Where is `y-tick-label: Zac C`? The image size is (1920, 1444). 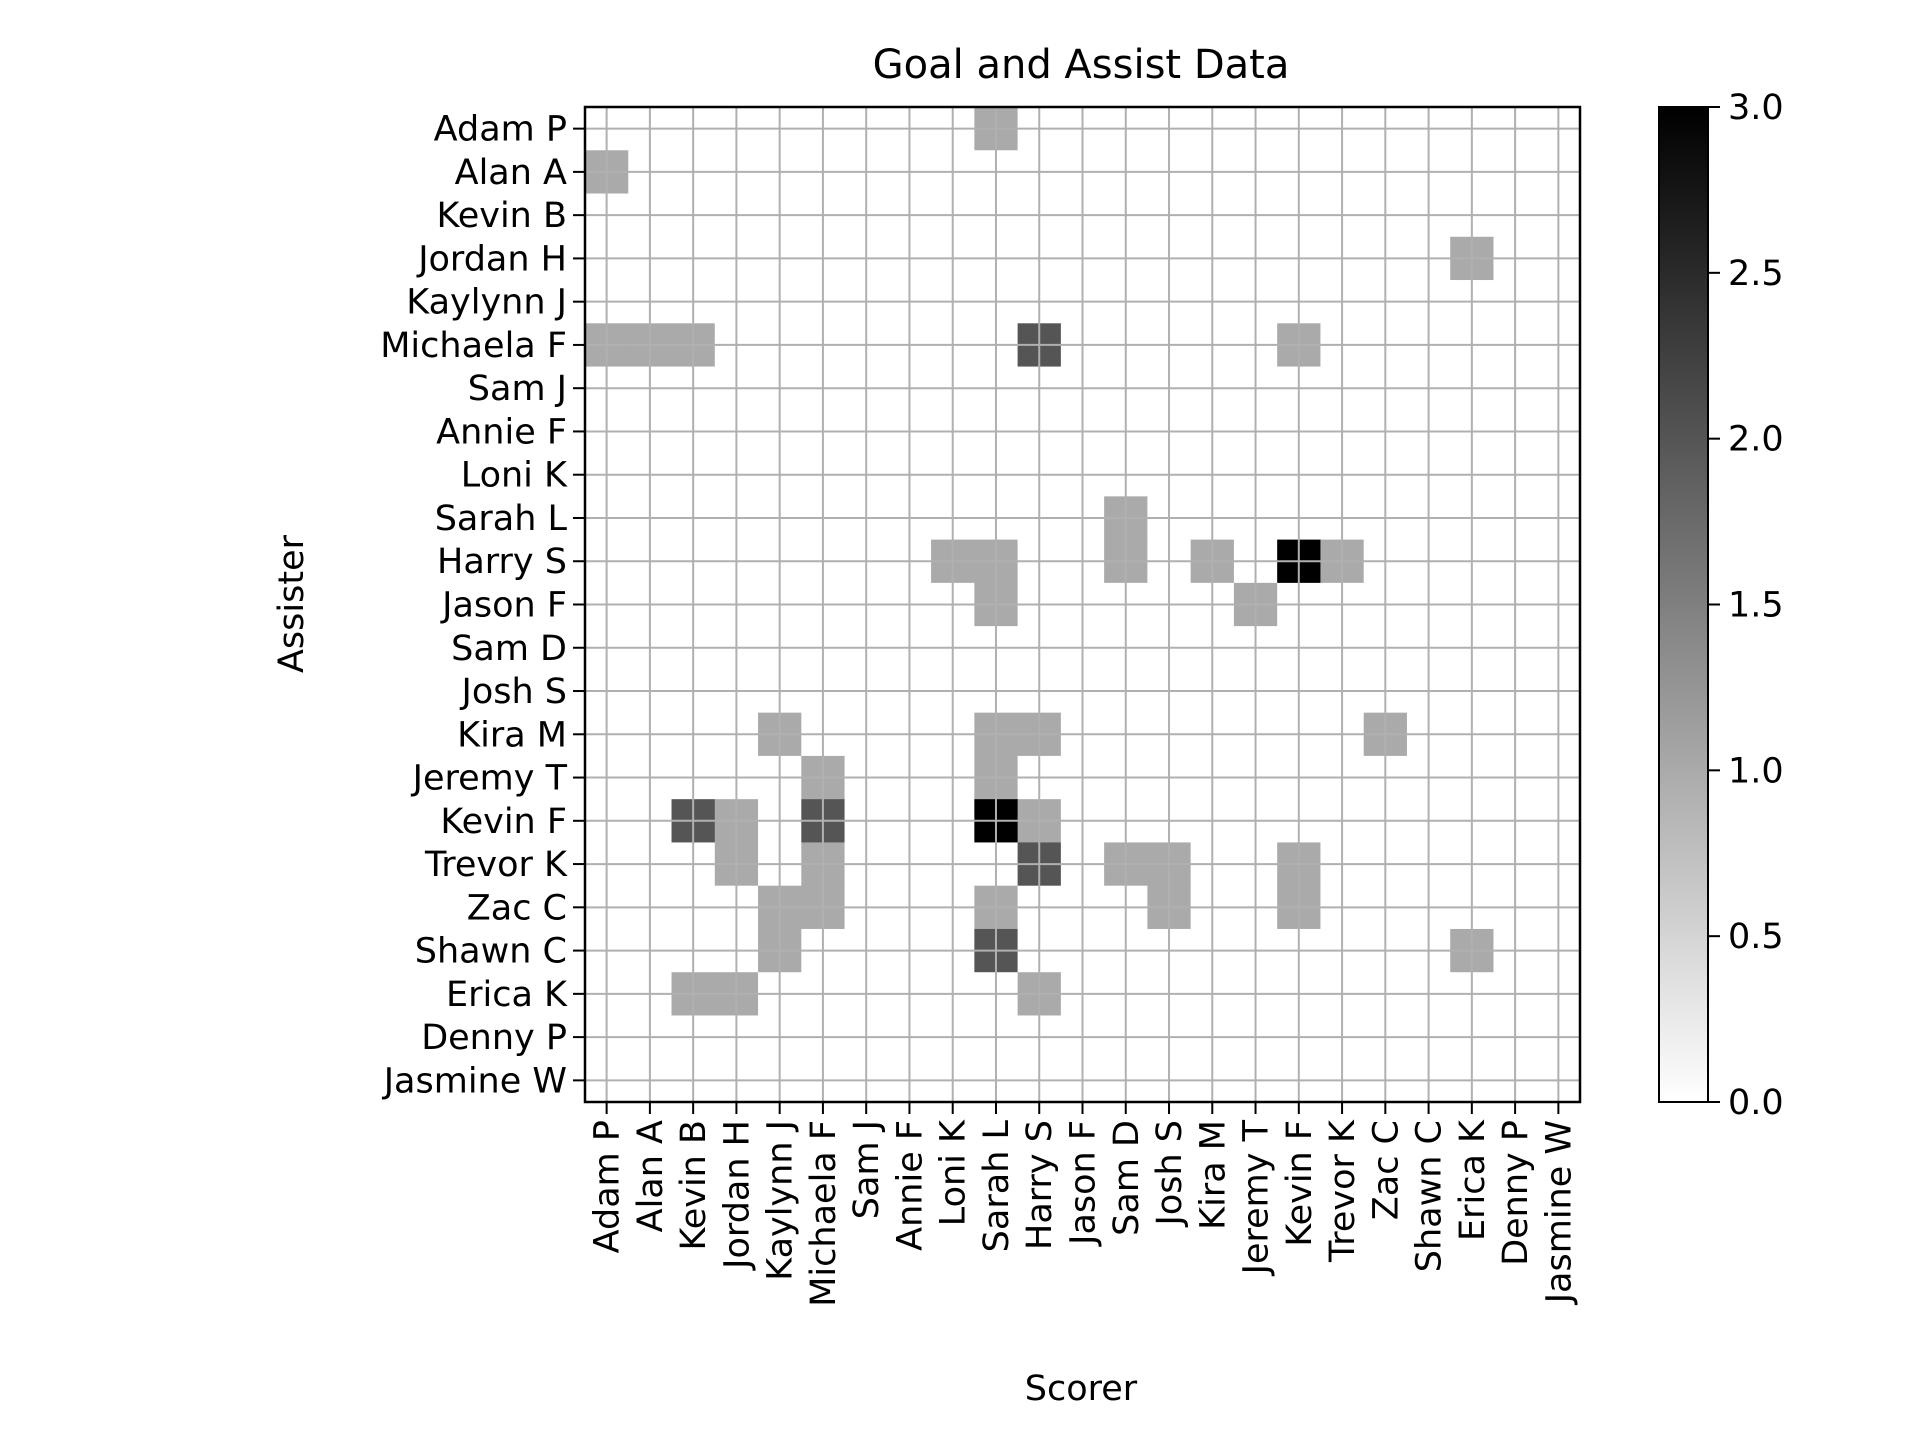
y-tick-label: Zac C is located at coordinates (517, 908).